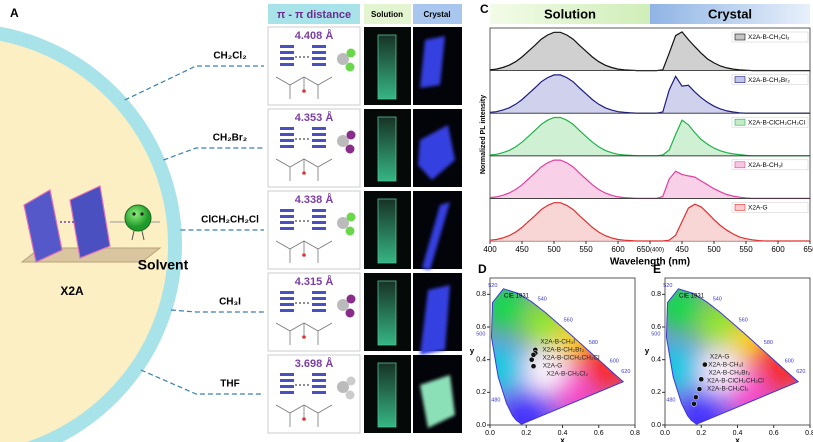 The height and width of the screenshot is (442, 813). I want to click on solvent-label: Solvent, so click(163, 265).